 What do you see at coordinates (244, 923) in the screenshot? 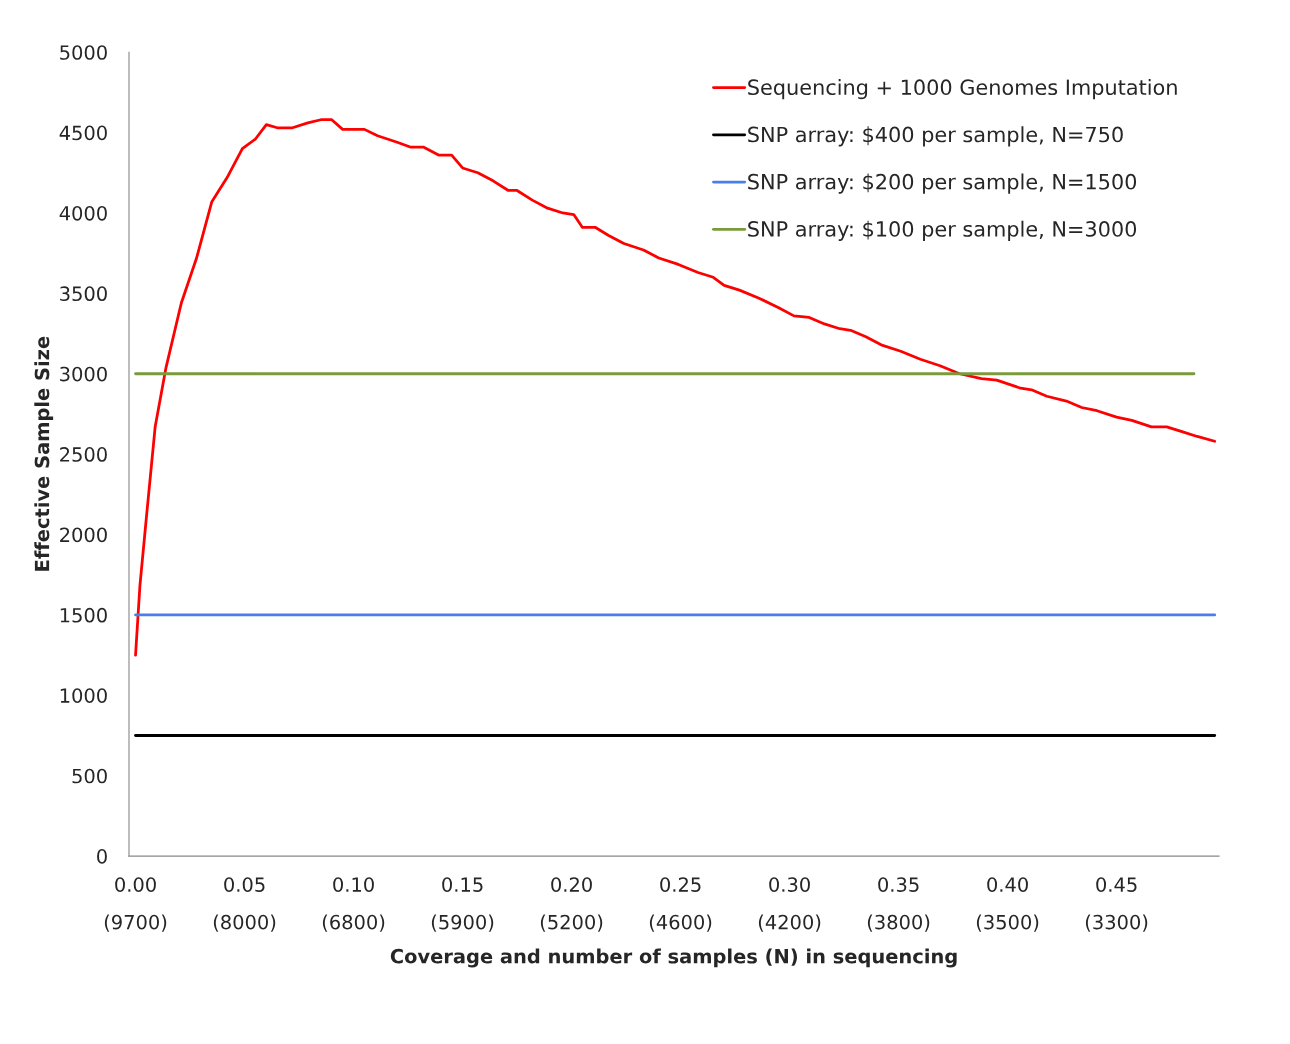
I see `text: (8000)` at bounding box center [244, 923].